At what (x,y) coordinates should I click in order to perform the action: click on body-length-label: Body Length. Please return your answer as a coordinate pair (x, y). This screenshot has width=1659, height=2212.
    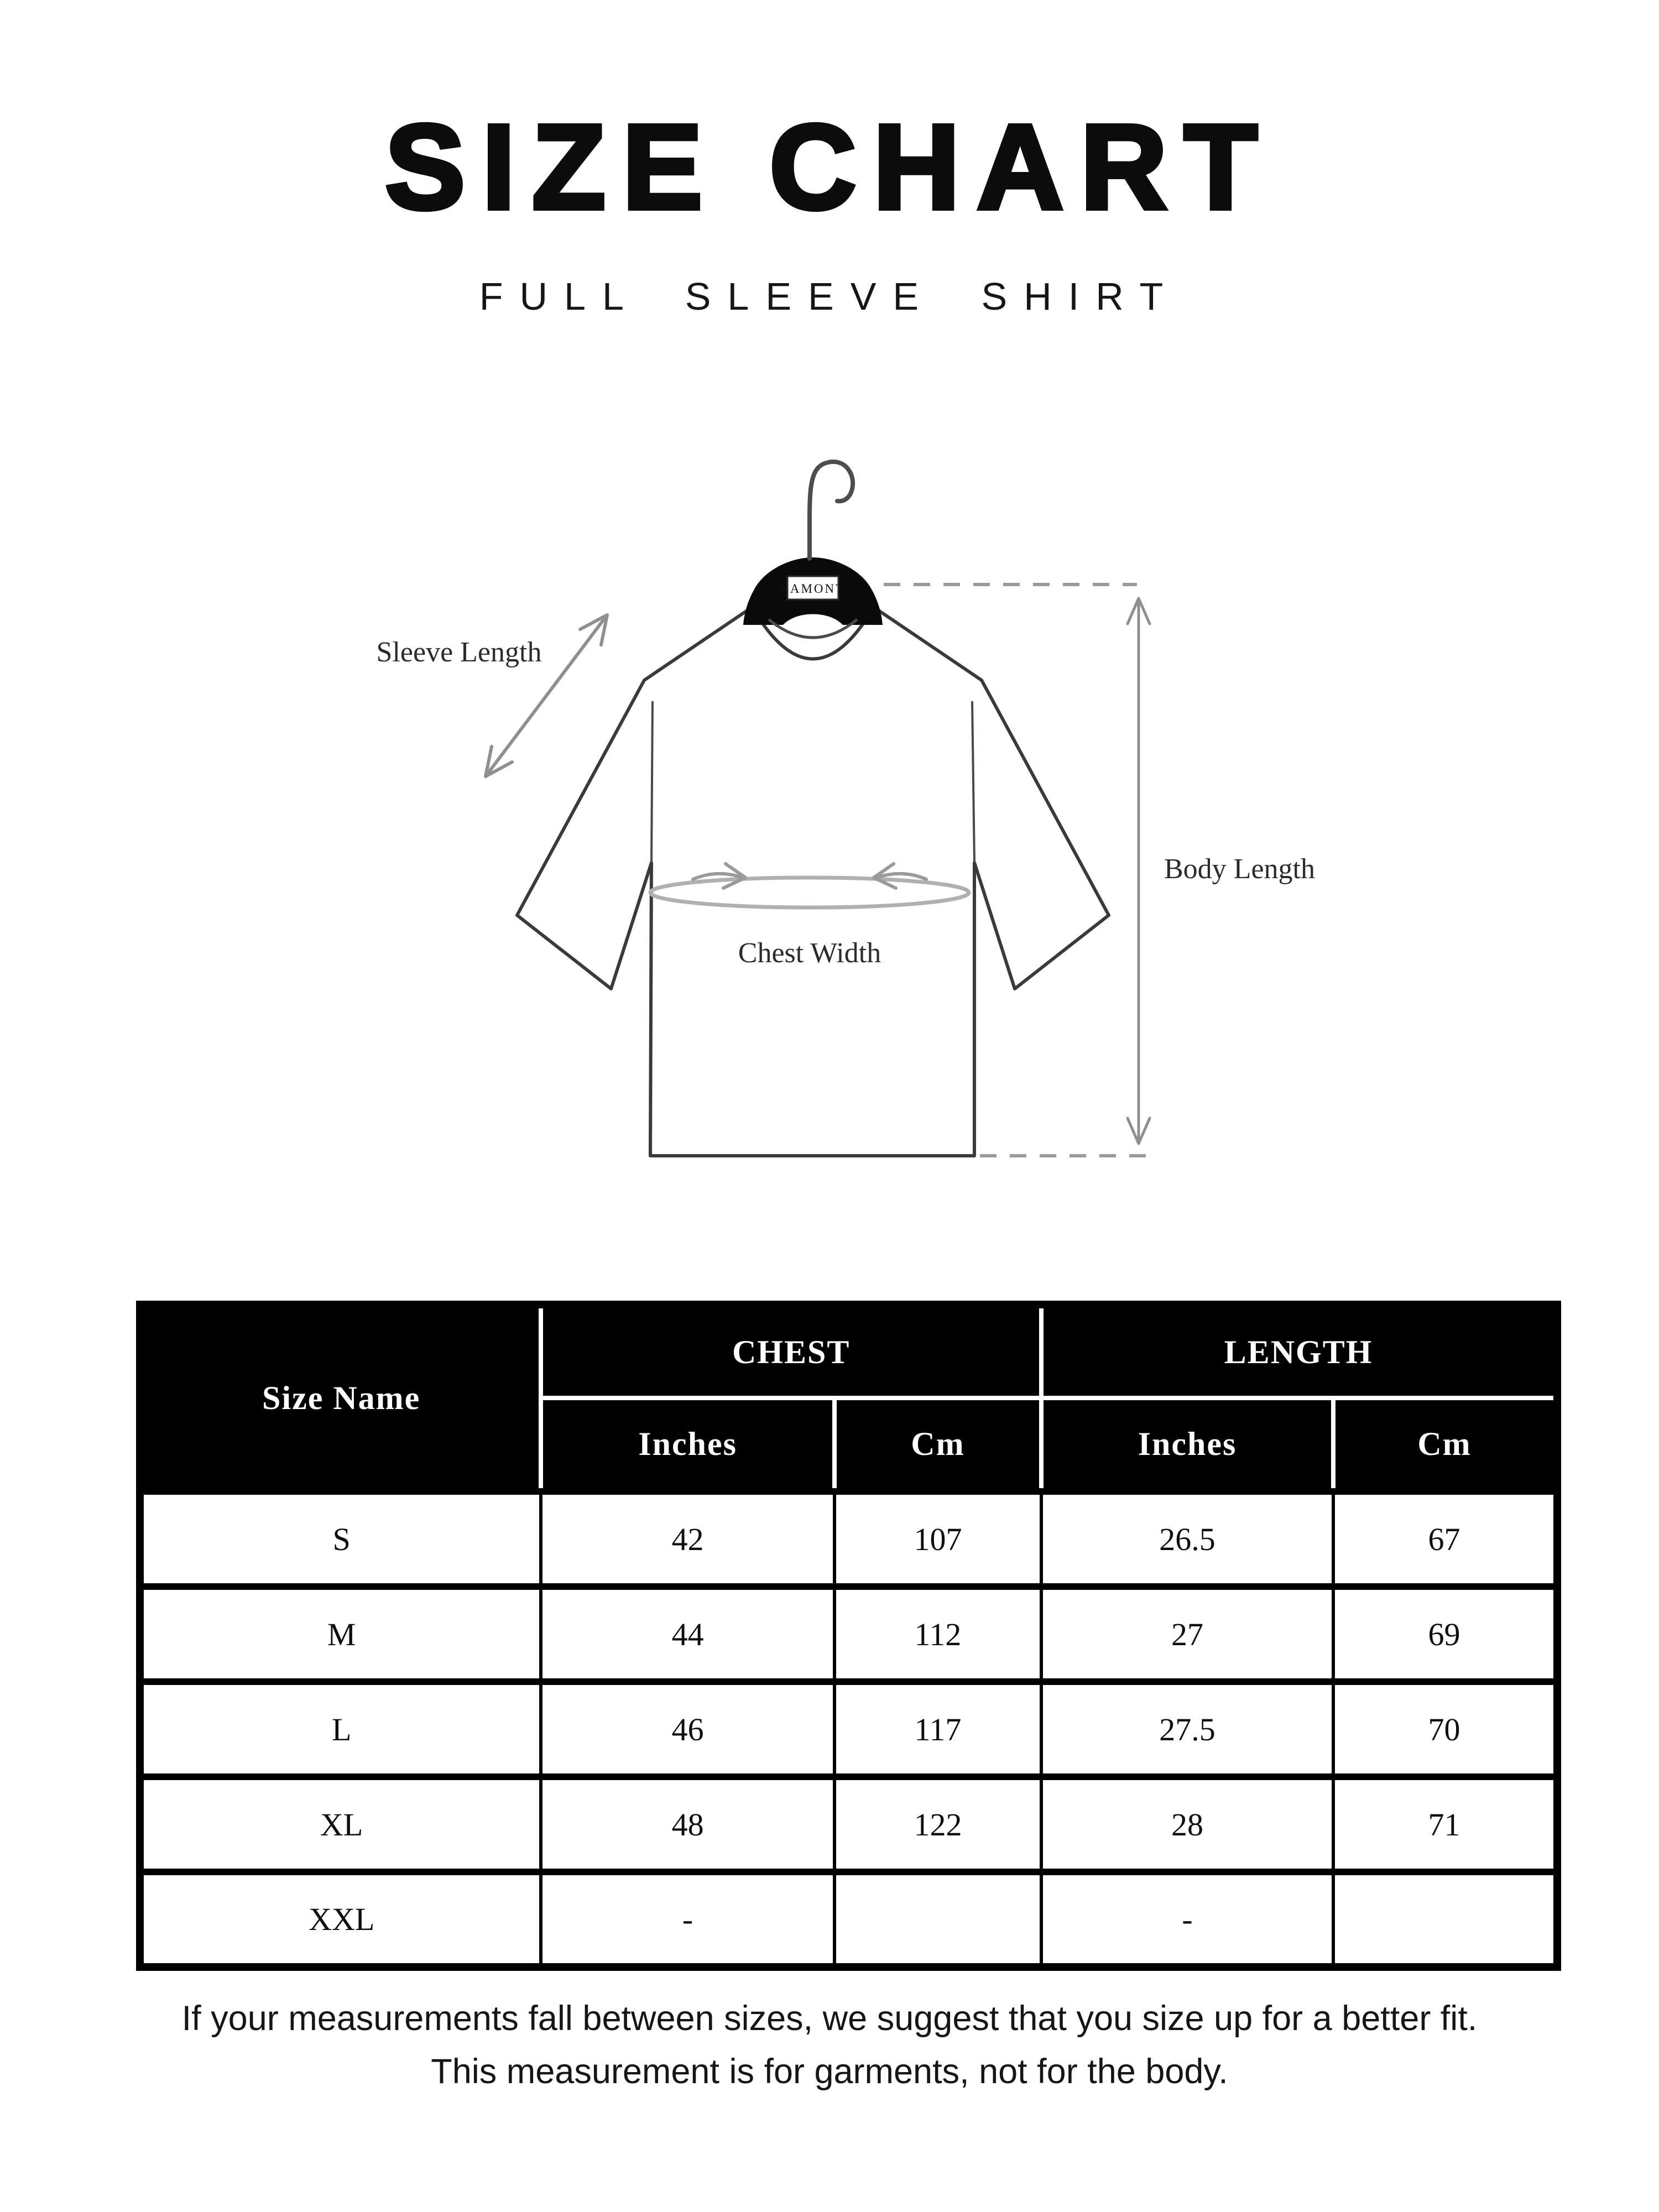
    Looking at the image, I should click on (1240, 869).